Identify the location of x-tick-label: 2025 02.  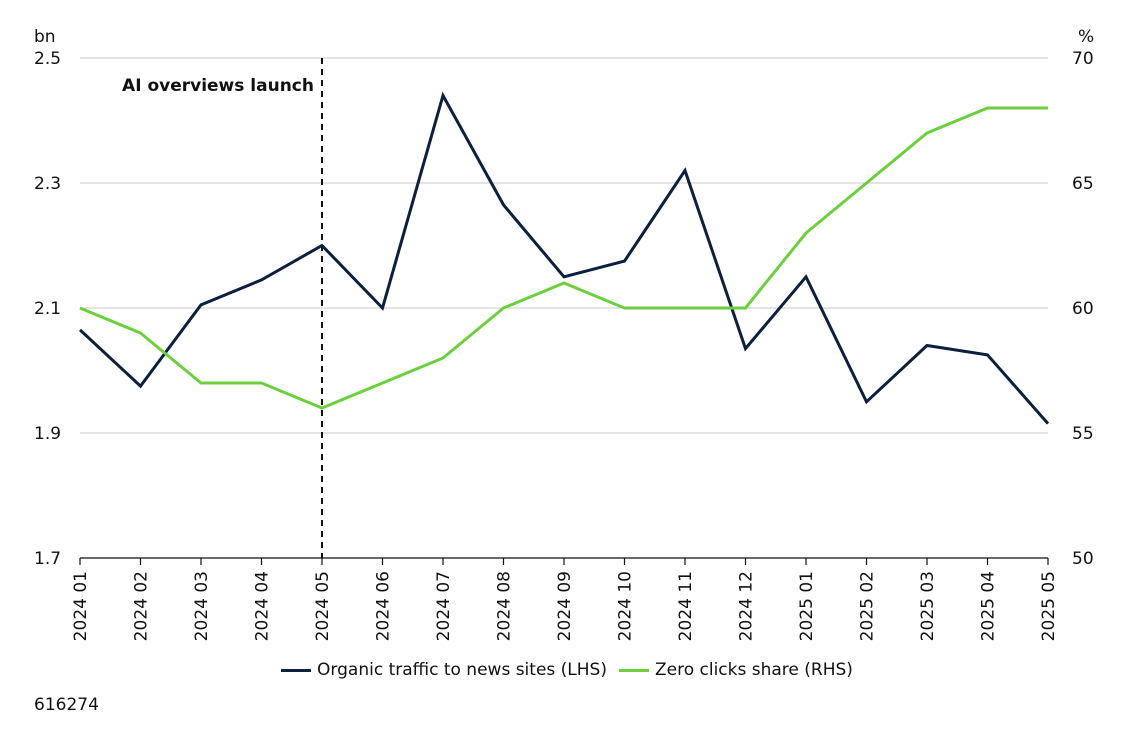
(868, 606).